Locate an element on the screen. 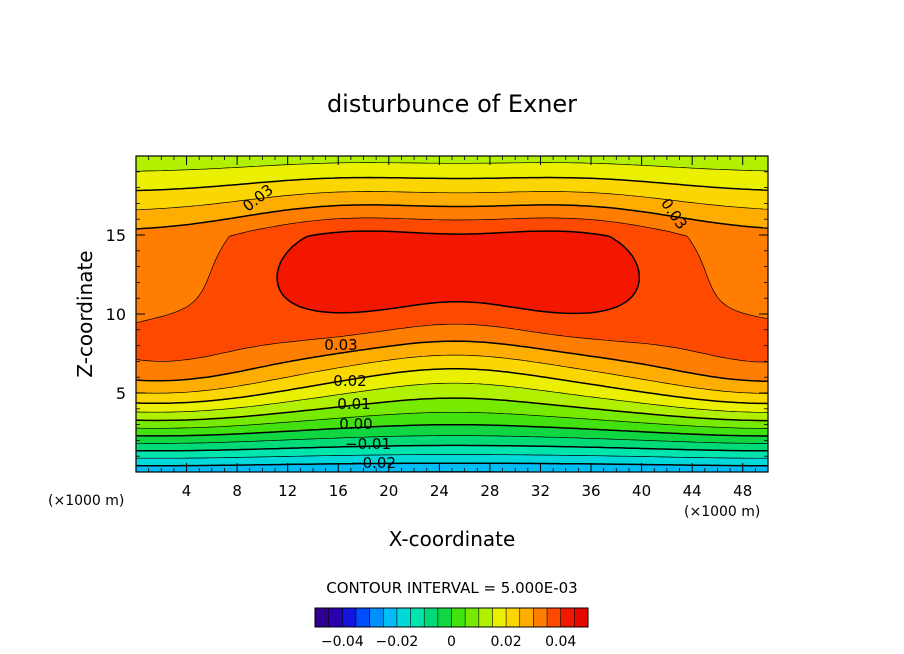  chart-title: disturbunce of Exner is located at coordinates (452, 104).